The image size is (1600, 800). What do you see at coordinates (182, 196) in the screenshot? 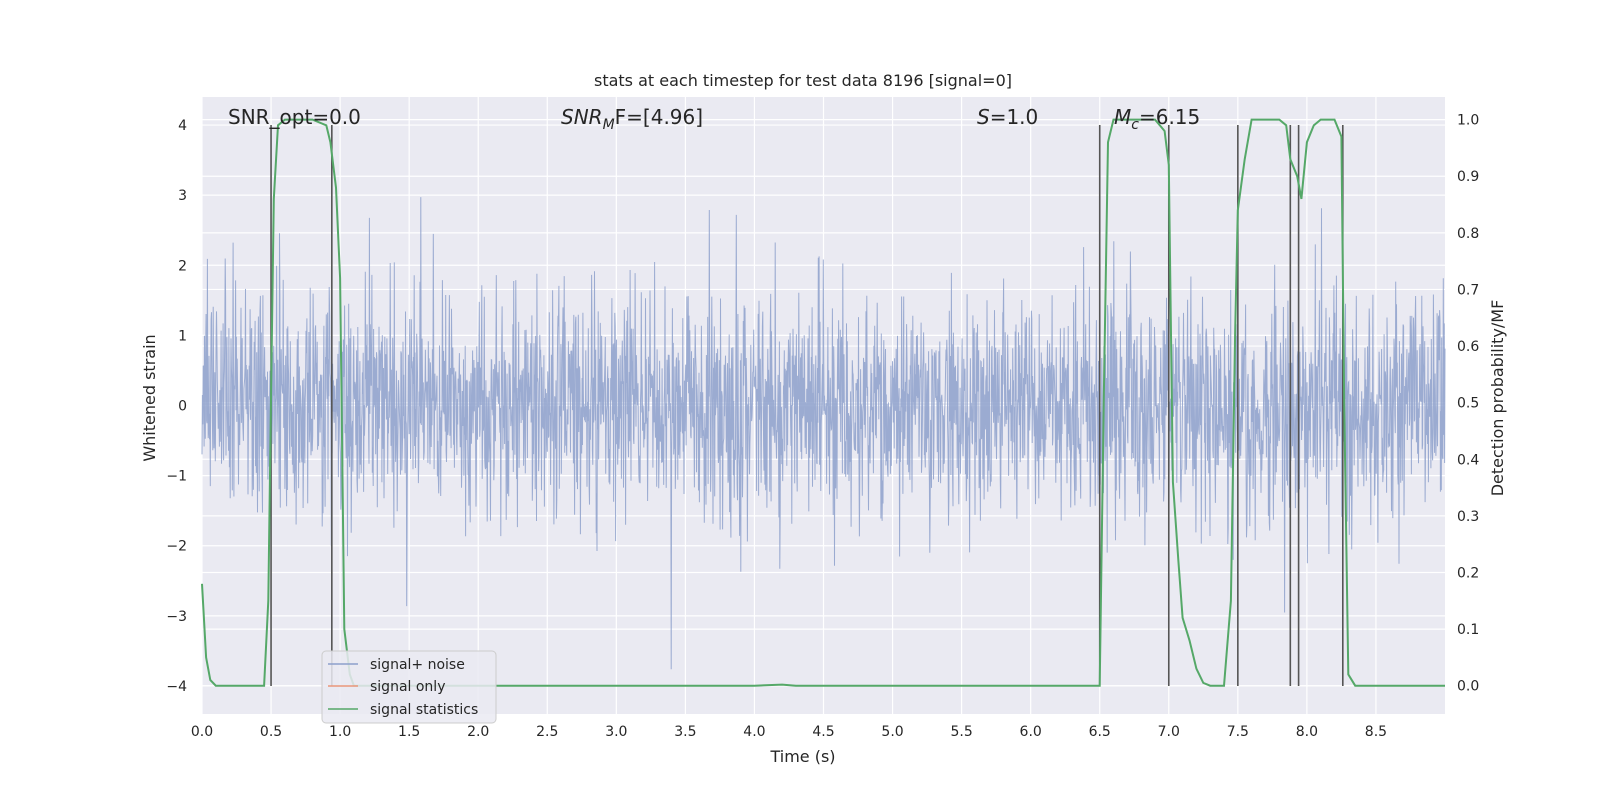
I see `y-left-tick-label: 3` at bounding box center [182, 196].